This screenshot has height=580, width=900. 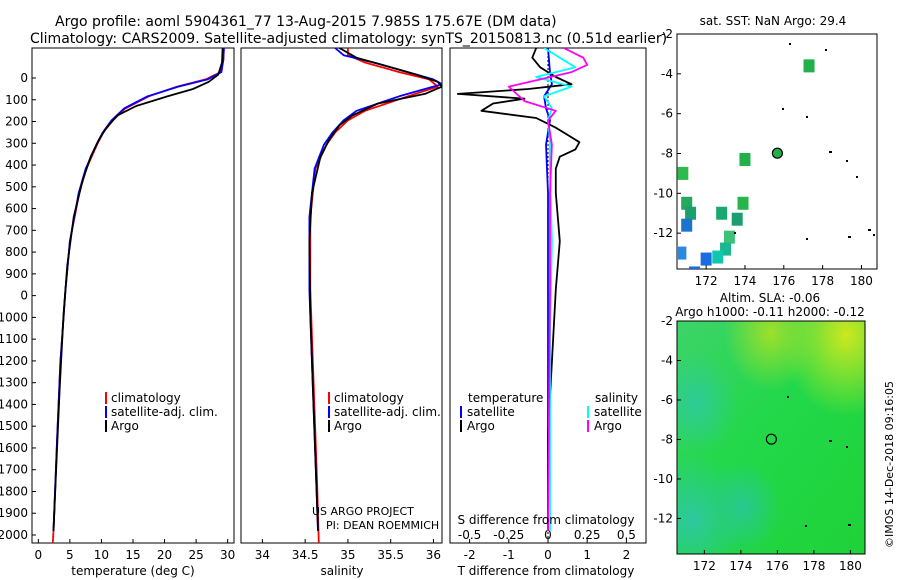 I want to click on salinity-x-axis: 34 34.5 35 35.5 36, so click(x=348, y=550).